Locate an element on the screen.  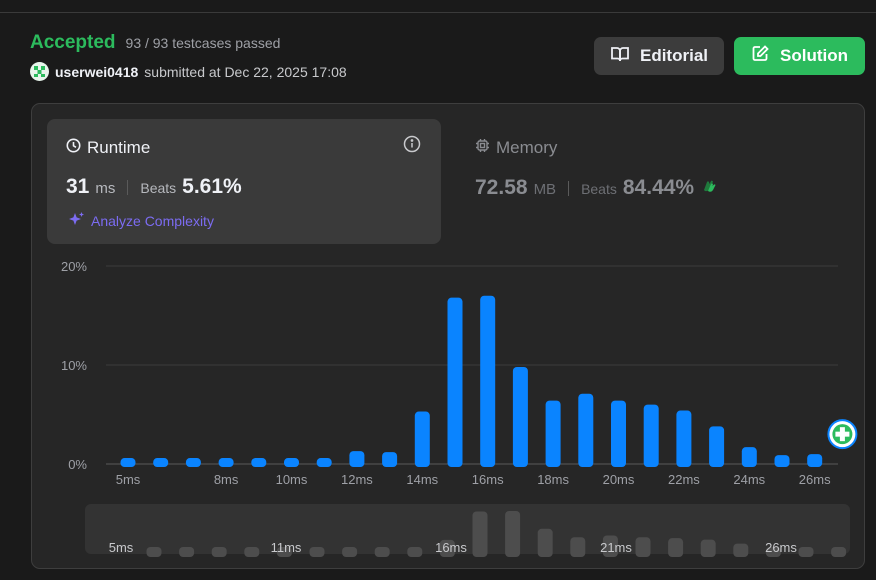
runtime-unit: ms is located at coordinates (105, 188).